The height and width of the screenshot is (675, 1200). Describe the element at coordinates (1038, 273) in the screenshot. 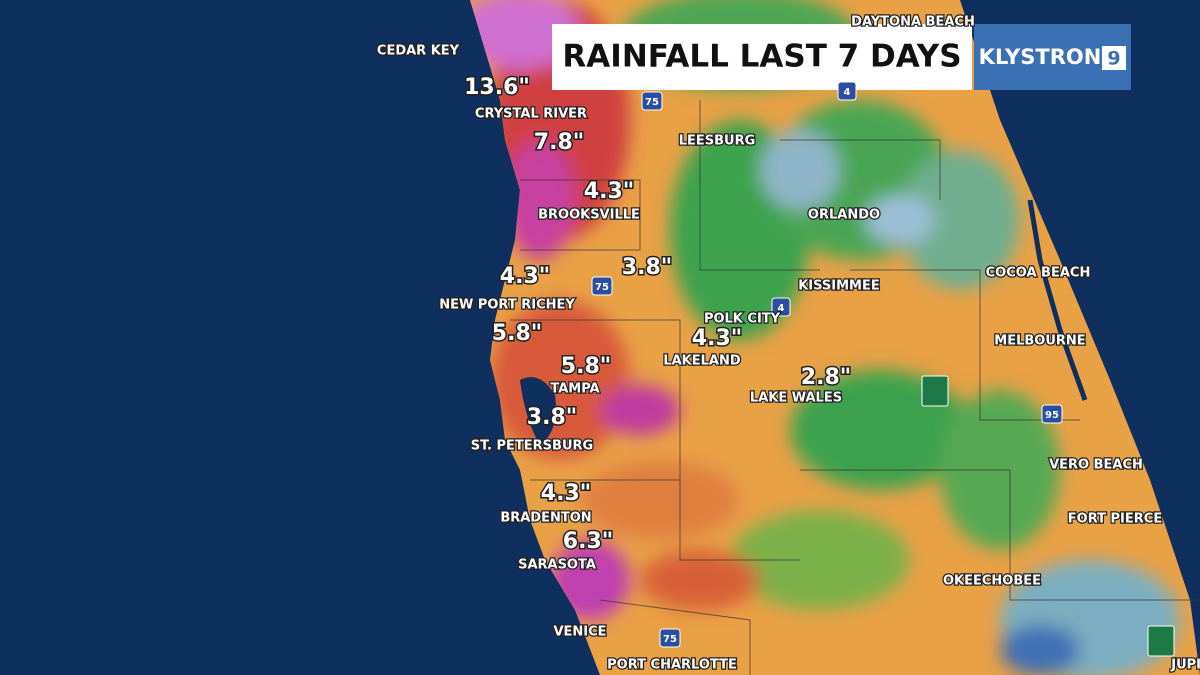

I see `city: COCOA BEACH` at that location.